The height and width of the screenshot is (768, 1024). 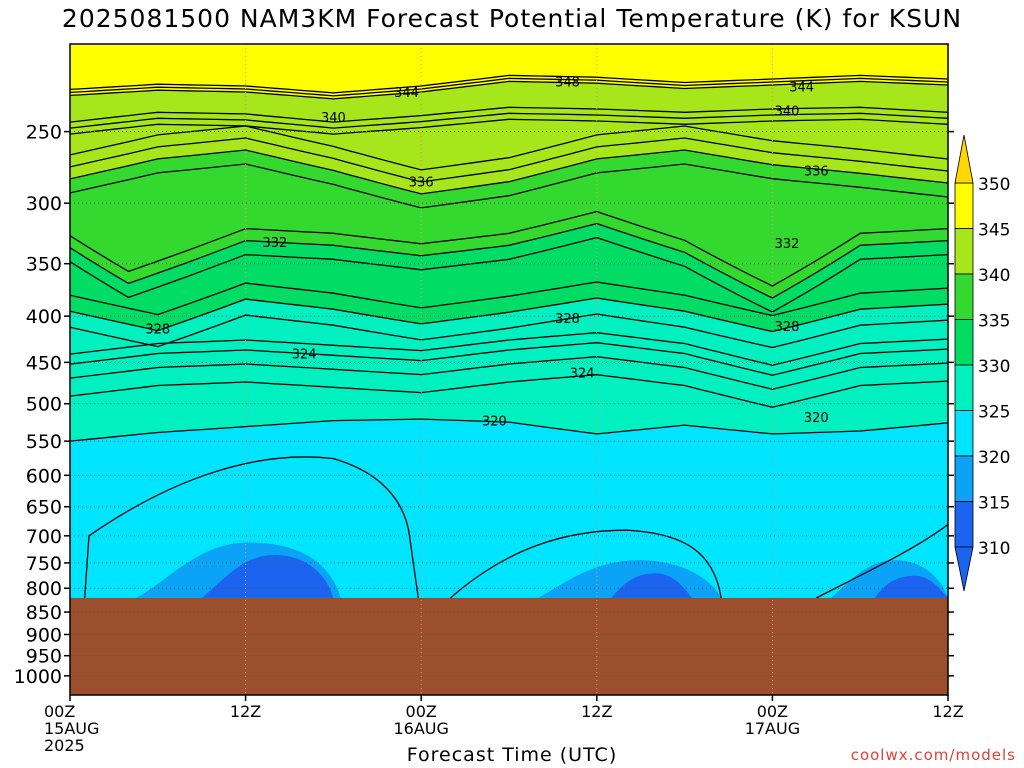 I want to click on colorbar-label: 345, so click(x=994, y=231).